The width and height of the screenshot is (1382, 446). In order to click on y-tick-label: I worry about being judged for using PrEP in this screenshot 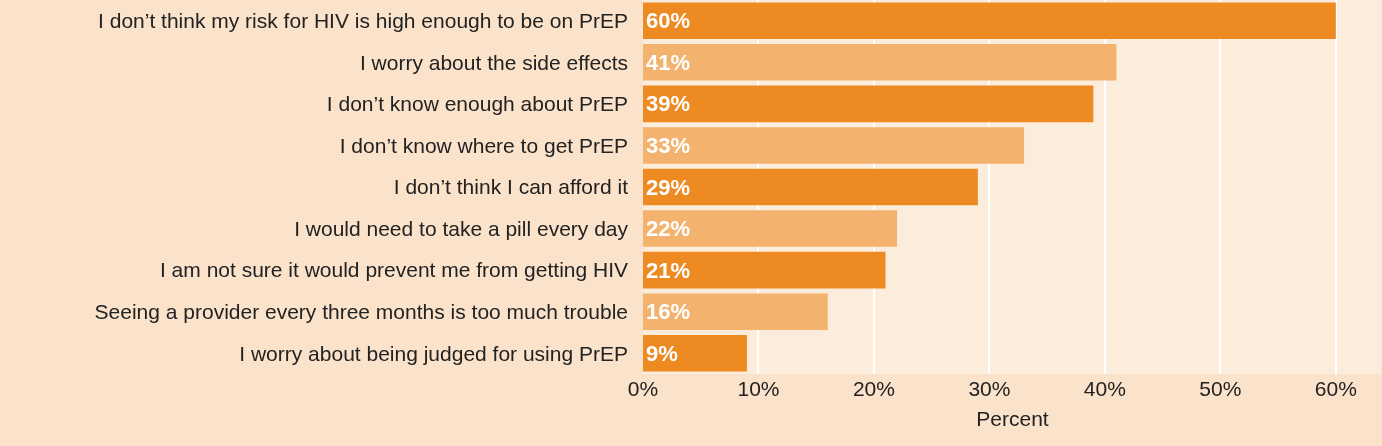, I will do `click(433, 353)`.